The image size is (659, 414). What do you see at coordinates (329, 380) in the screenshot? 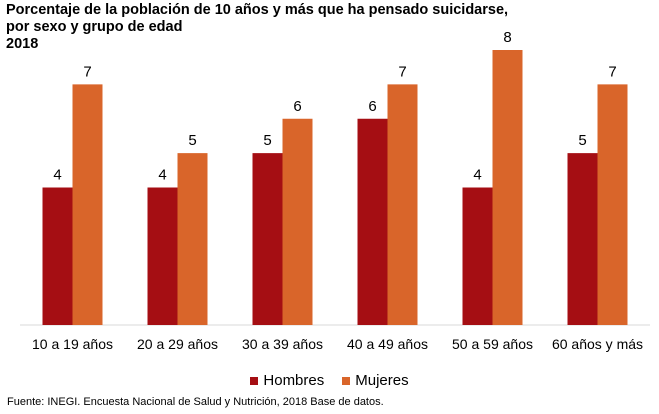
I see `legend: Hombres Mujeres` at bounding box center [329, 380].